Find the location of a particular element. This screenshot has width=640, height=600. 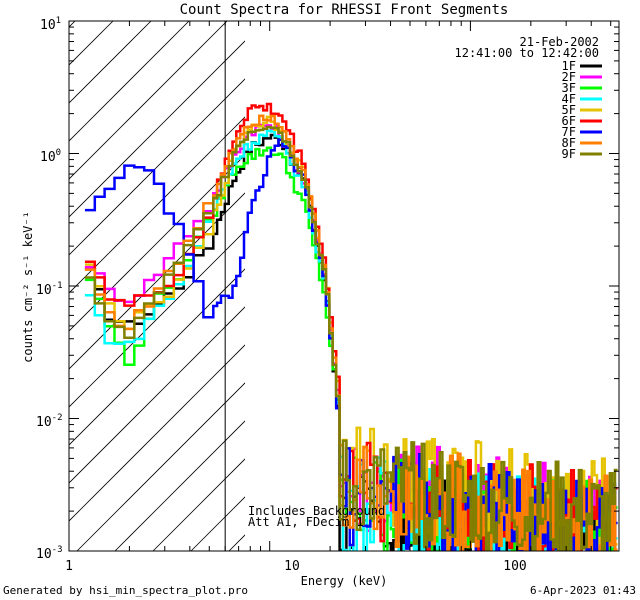

footer-generator: Generated by hsi_min_spectra_plot.pro is located at coordinates (125, 590).